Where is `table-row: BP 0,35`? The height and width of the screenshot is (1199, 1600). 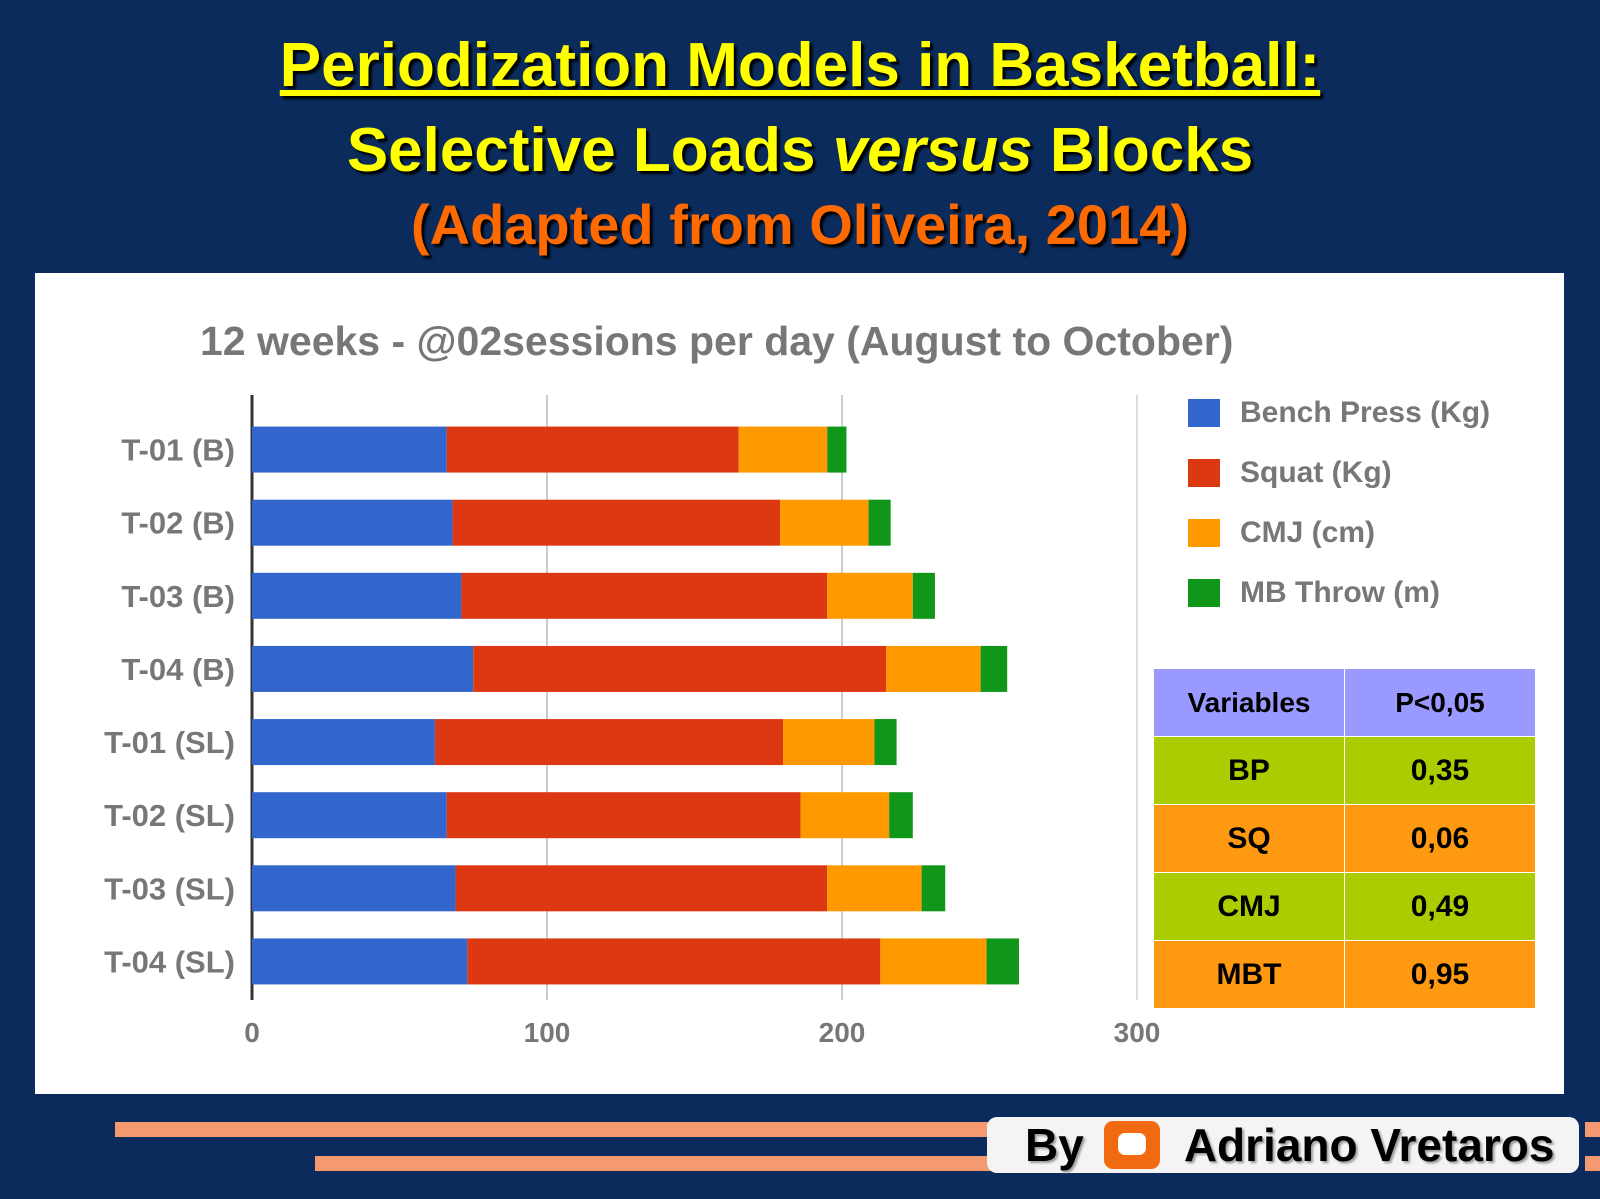
table-row: BP 0,35 is located at coordinates (1344, 770).